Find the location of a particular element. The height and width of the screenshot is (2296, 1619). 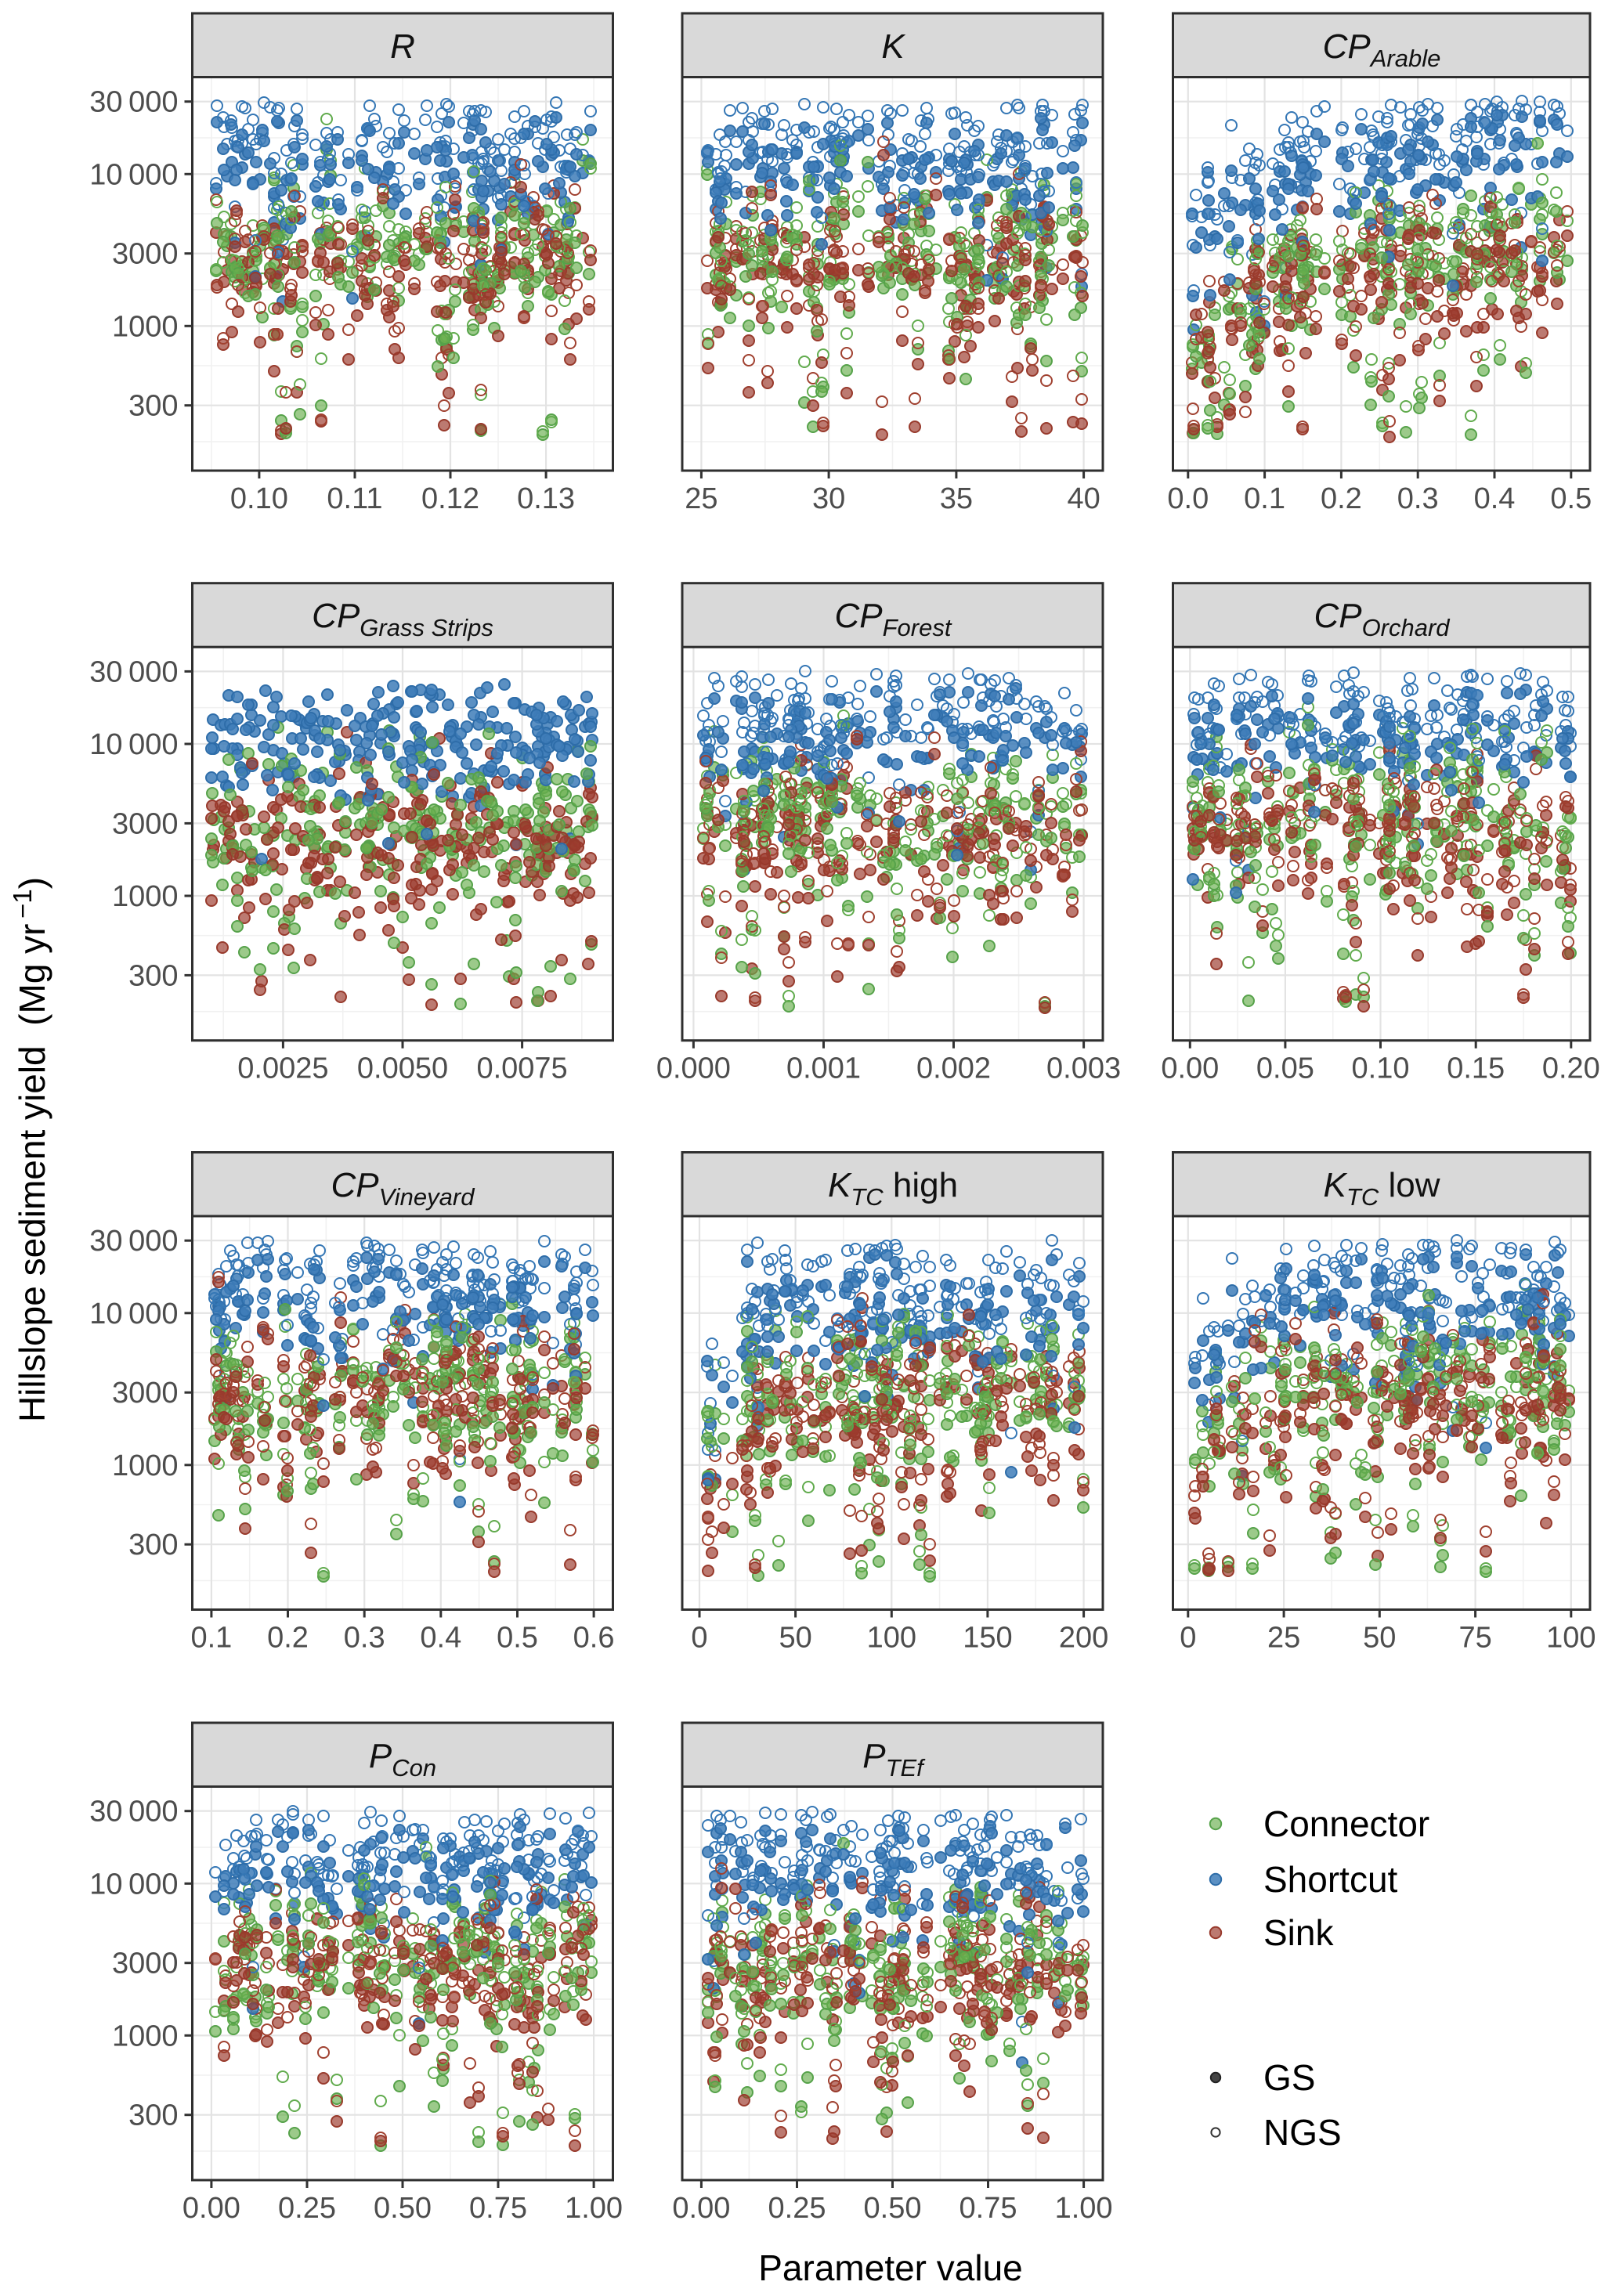

svg-text: 30 is located at coordinates (828, 498).